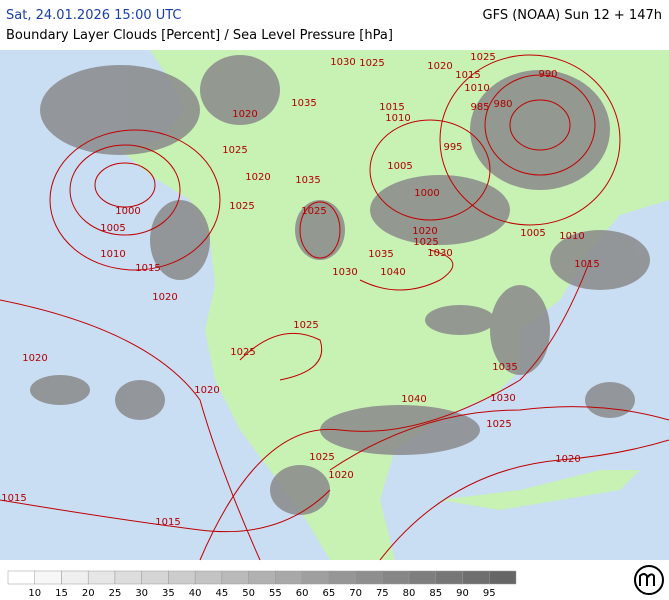  I want to click on legend-label: 80, so click(409, 593).